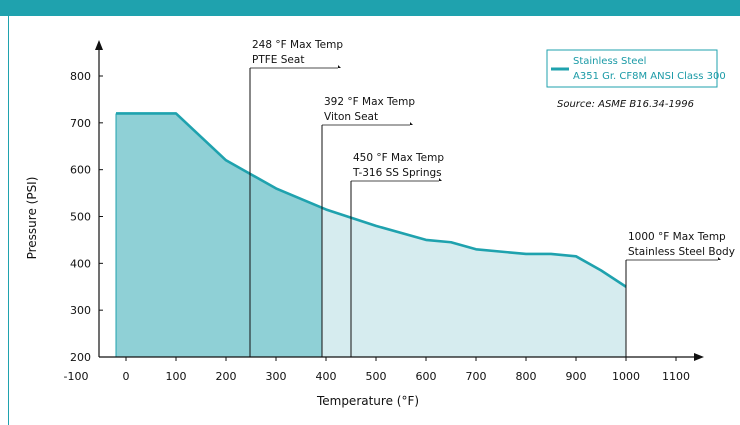  What do you see at coordinates (276, 376) in the screenshot?
I see `x-tick-label: 300` at bounding box center [276, 376].